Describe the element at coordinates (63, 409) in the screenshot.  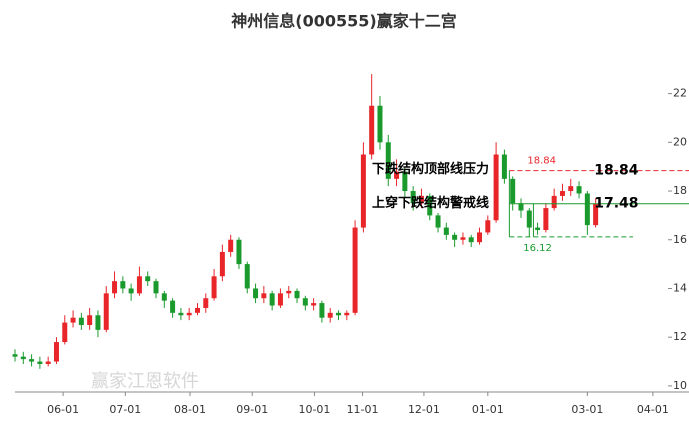
I see `x-tick-label: 06-01` at that location.